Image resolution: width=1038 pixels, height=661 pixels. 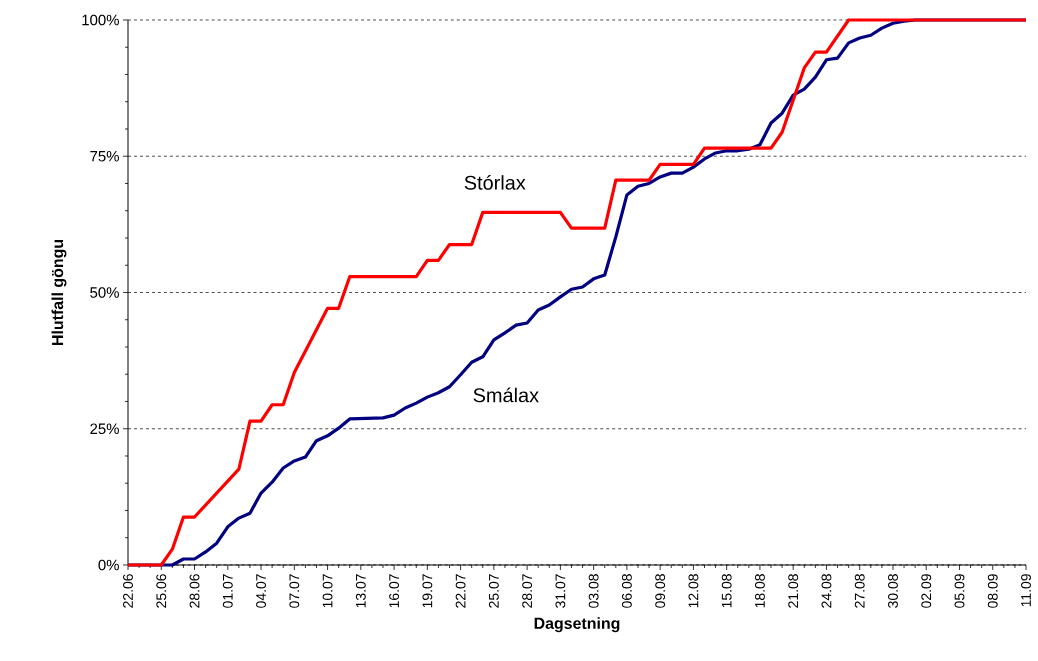 I want to click on x-tick-label: 13.07, so click(x=360, y=591).